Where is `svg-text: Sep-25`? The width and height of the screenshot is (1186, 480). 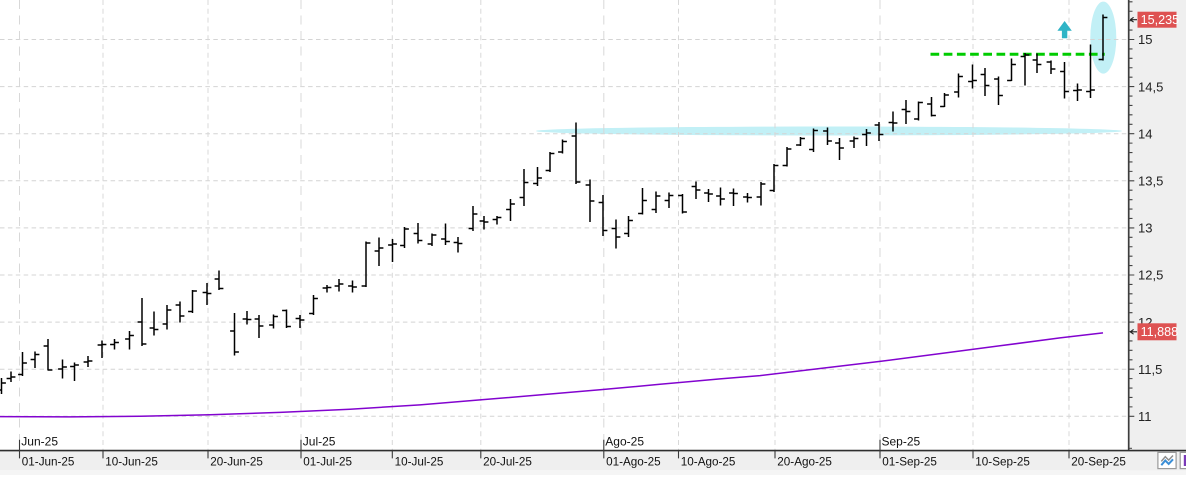 svg-text: Sep-25 is located at coordinates (901, 442).